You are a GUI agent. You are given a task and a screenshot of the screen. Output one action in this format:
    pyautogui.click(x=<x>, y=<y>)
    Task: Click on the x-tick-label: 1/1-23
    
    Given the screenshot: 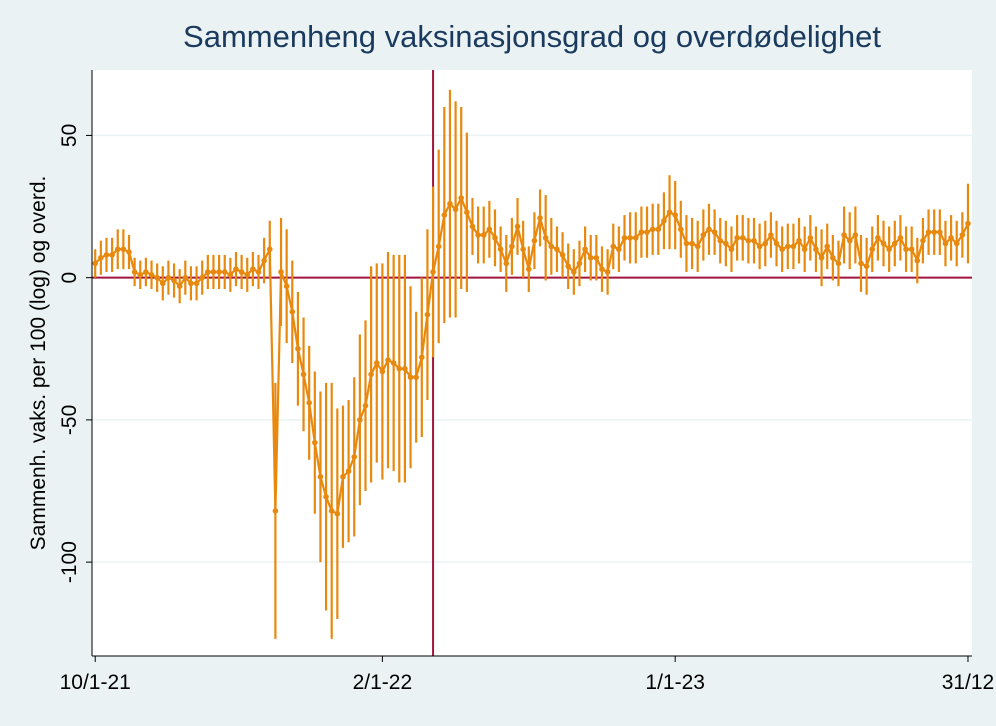 What is the action you would take?
    pyautogui.click(x=675, y=682)
    